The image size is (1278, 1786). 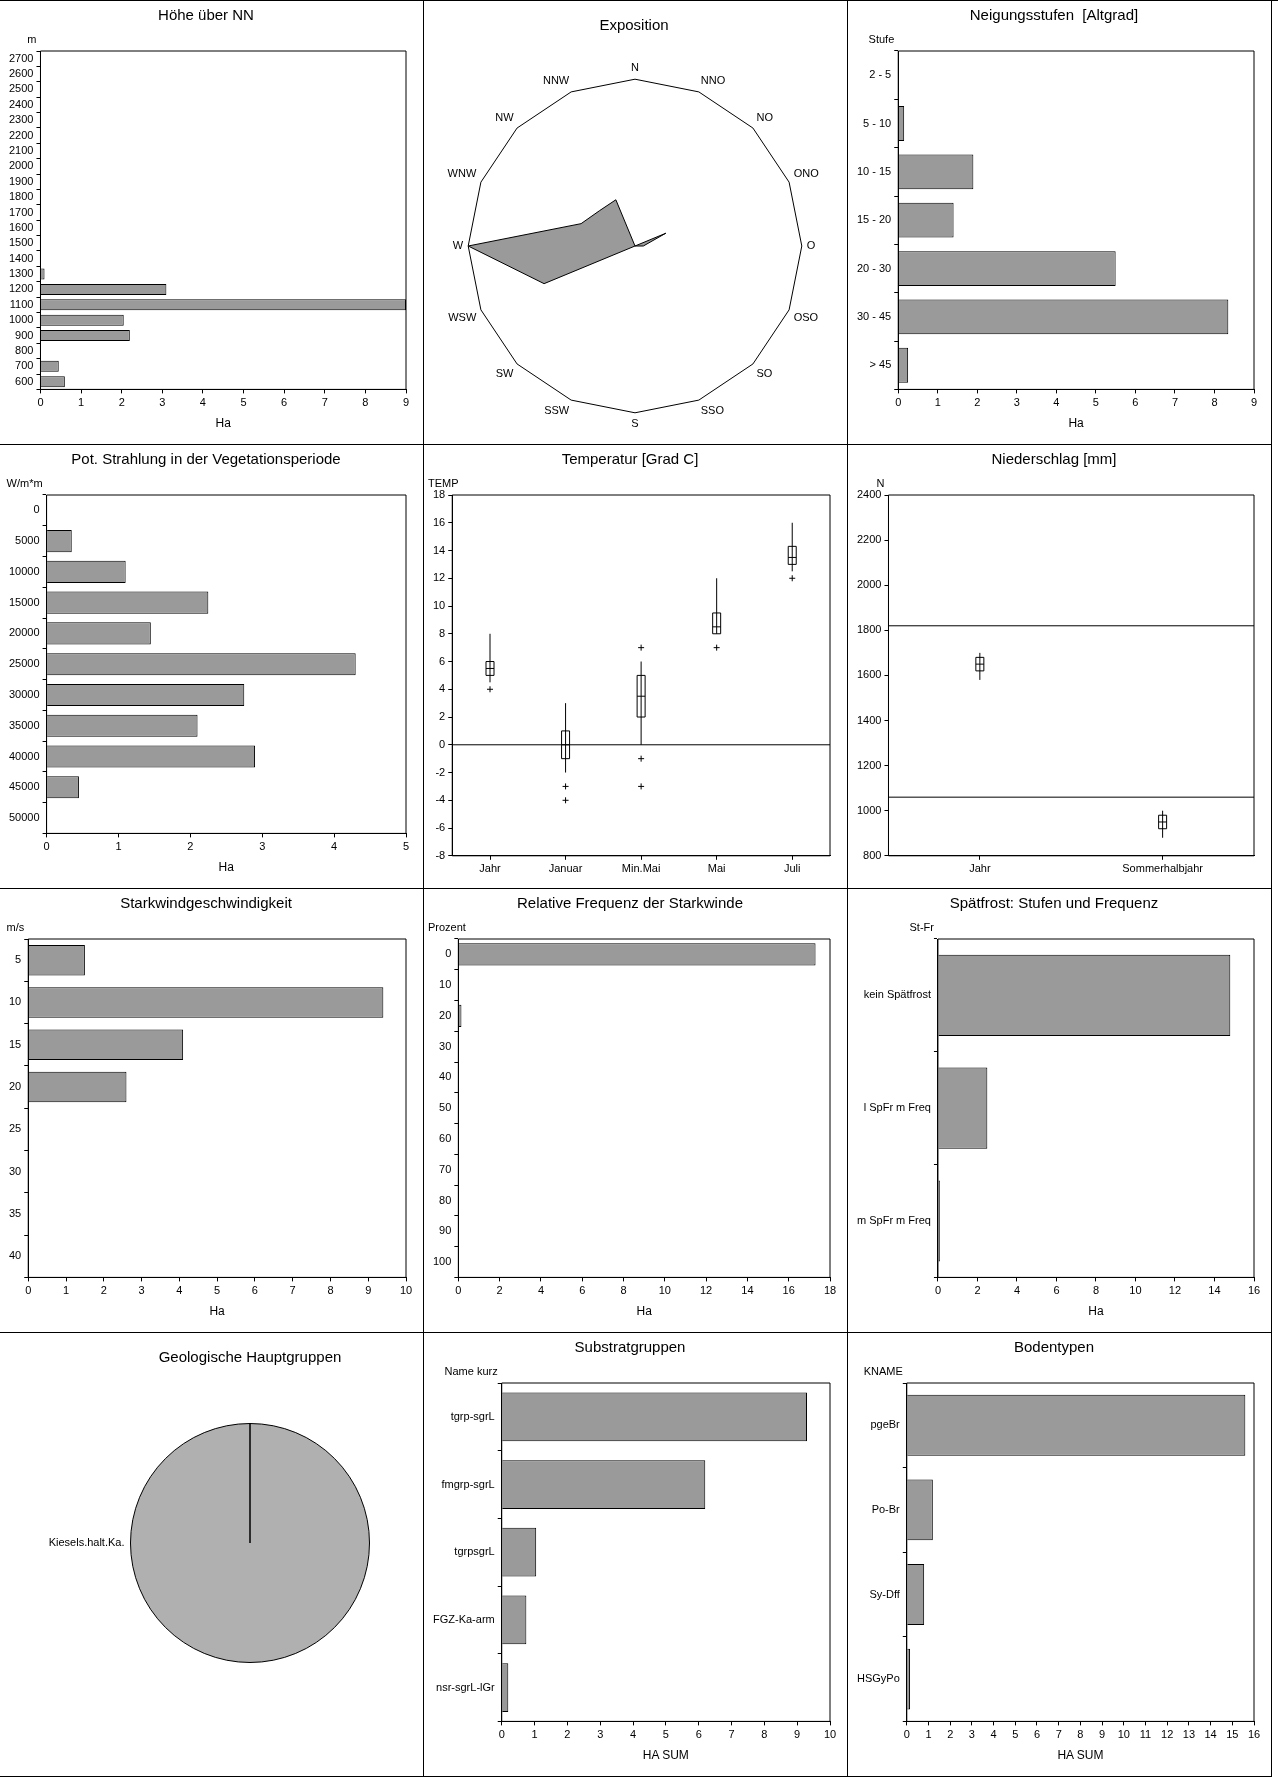 What do you see at coordinates (440, 771) in the screenshot?
I see `y-tick-label: -2` at bounding box center [440, 771].